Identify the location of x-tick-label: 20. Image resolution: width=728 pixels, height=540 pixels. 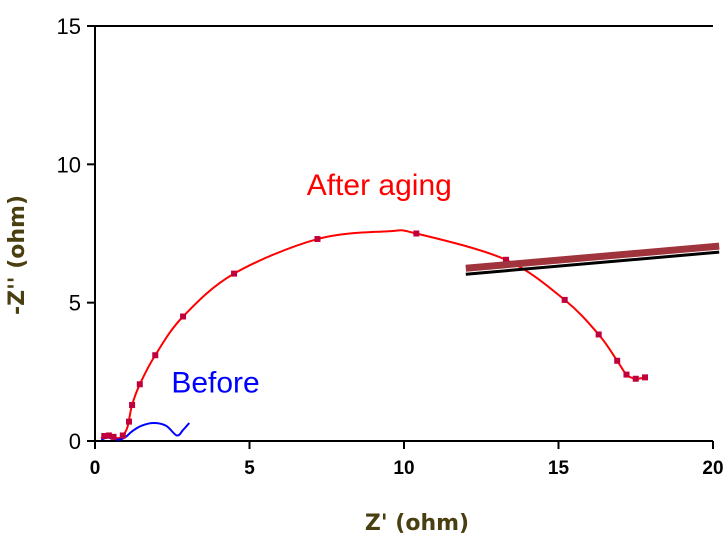
(712, 468).